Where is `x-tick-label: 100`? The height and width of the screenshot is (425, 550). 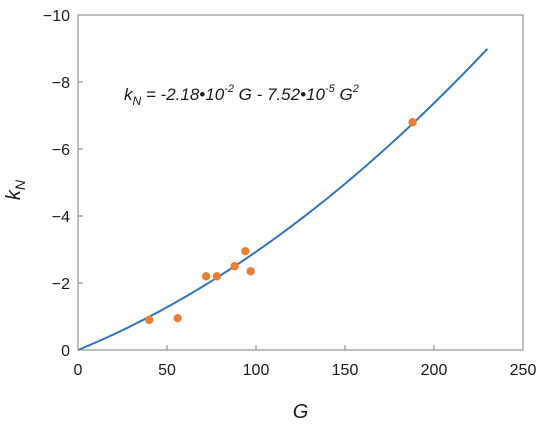 x-tick-label: 100 is located at coordinates (256, 370).